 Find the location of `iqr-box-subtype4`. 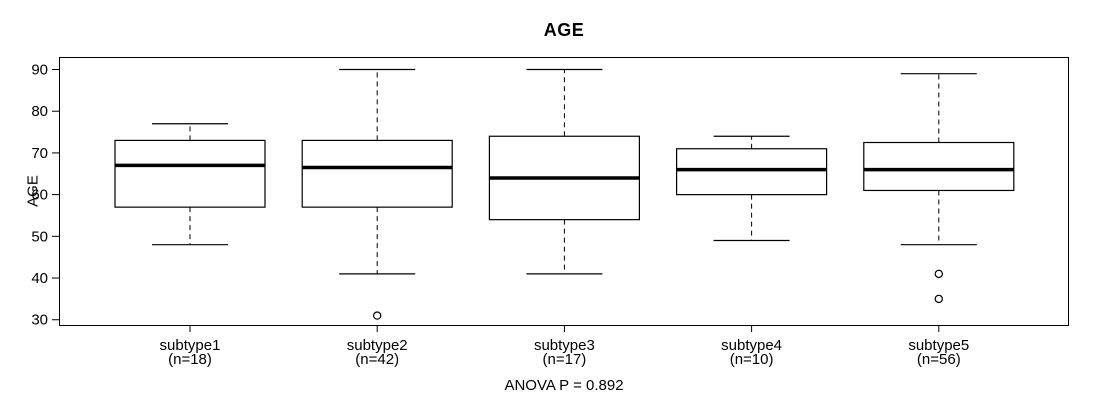

iqr-box-subtype4 is located at coordinates (751, 172).